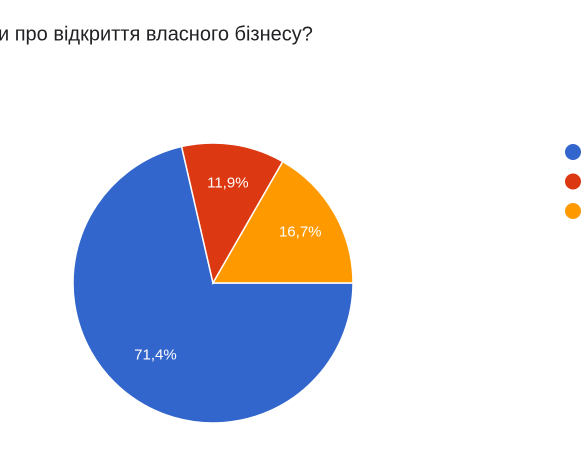 The image size is (586, 469). Describe the element at coordinates (155, 354) in the screenshot. I see `slice-label: 71,4%` at that location.